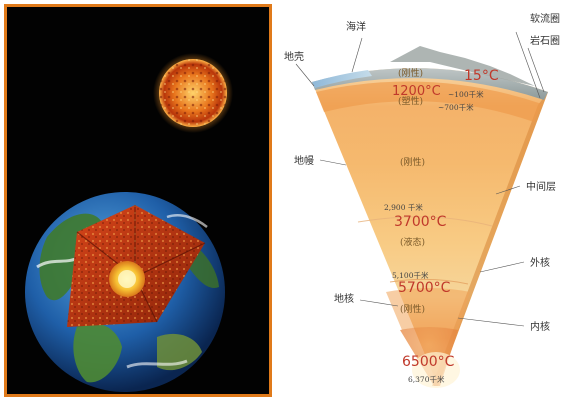  I want to click on depth-5100: 5,100千米, so click(410, 275).